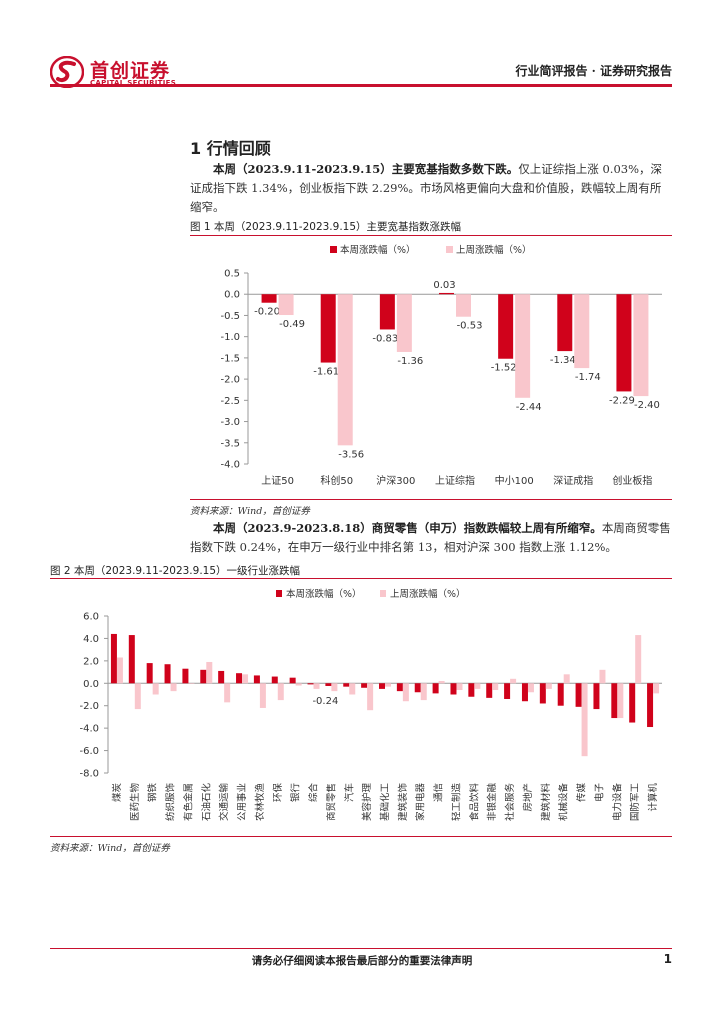 This screenshot has height=1024, width=724. I want to click on y-tick-label: -6.0, so click(89, 751).